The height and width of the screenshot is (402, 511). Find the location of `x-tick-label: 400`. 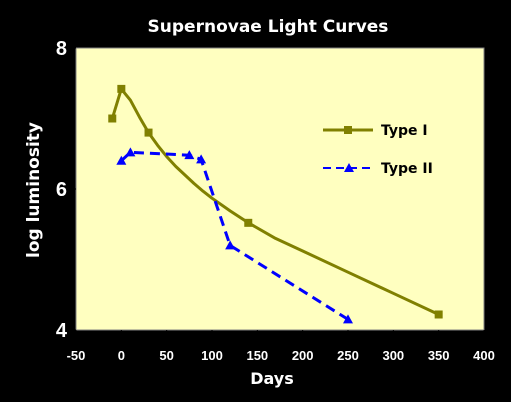

x-tick-label: 400 is located at coordinates (484, 355).